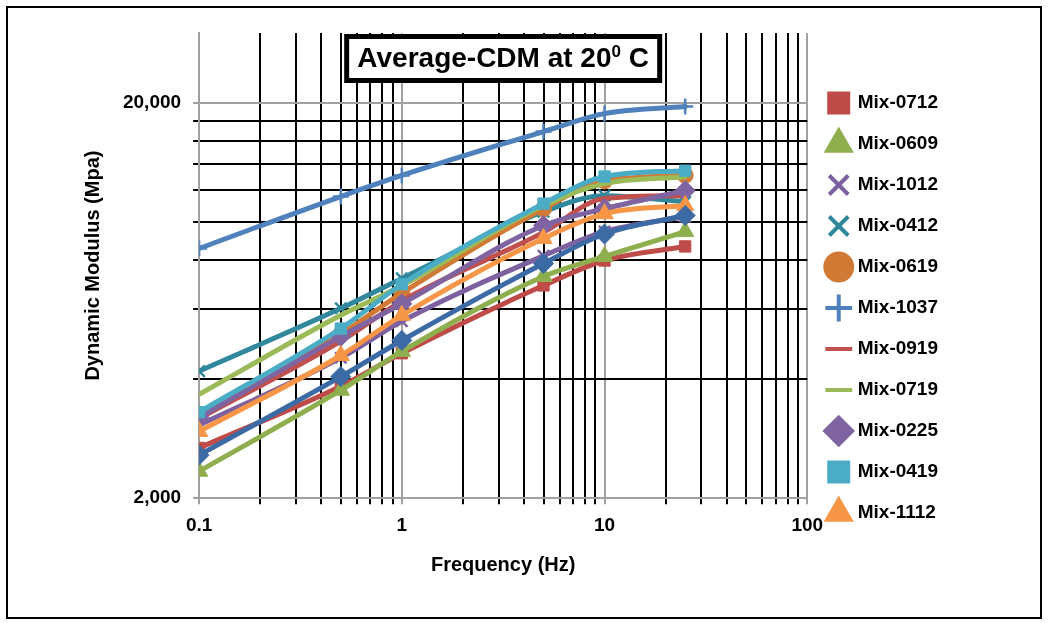  I want to click on legend-label: Mix-1012, so click(898, 184).